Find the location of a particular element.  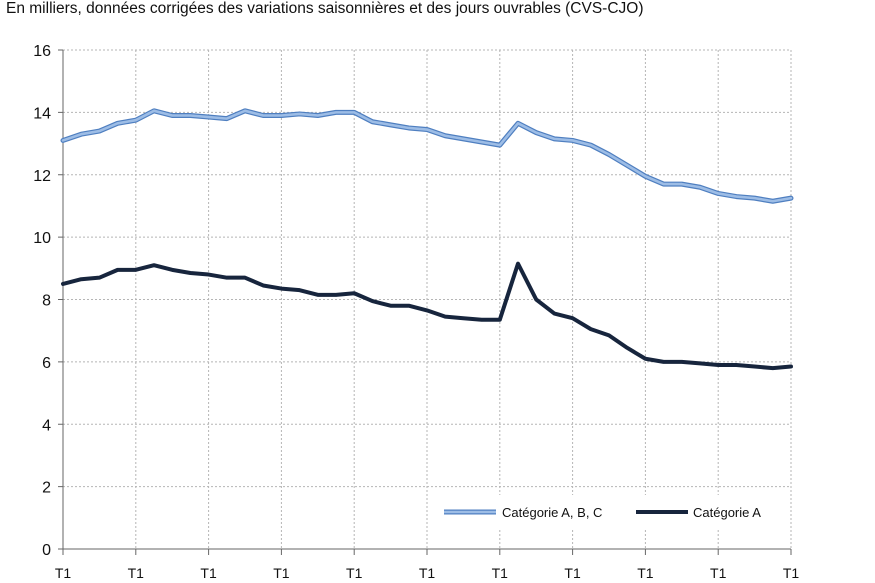

y-tick-label: 16 is located at coordinates (42, 51).